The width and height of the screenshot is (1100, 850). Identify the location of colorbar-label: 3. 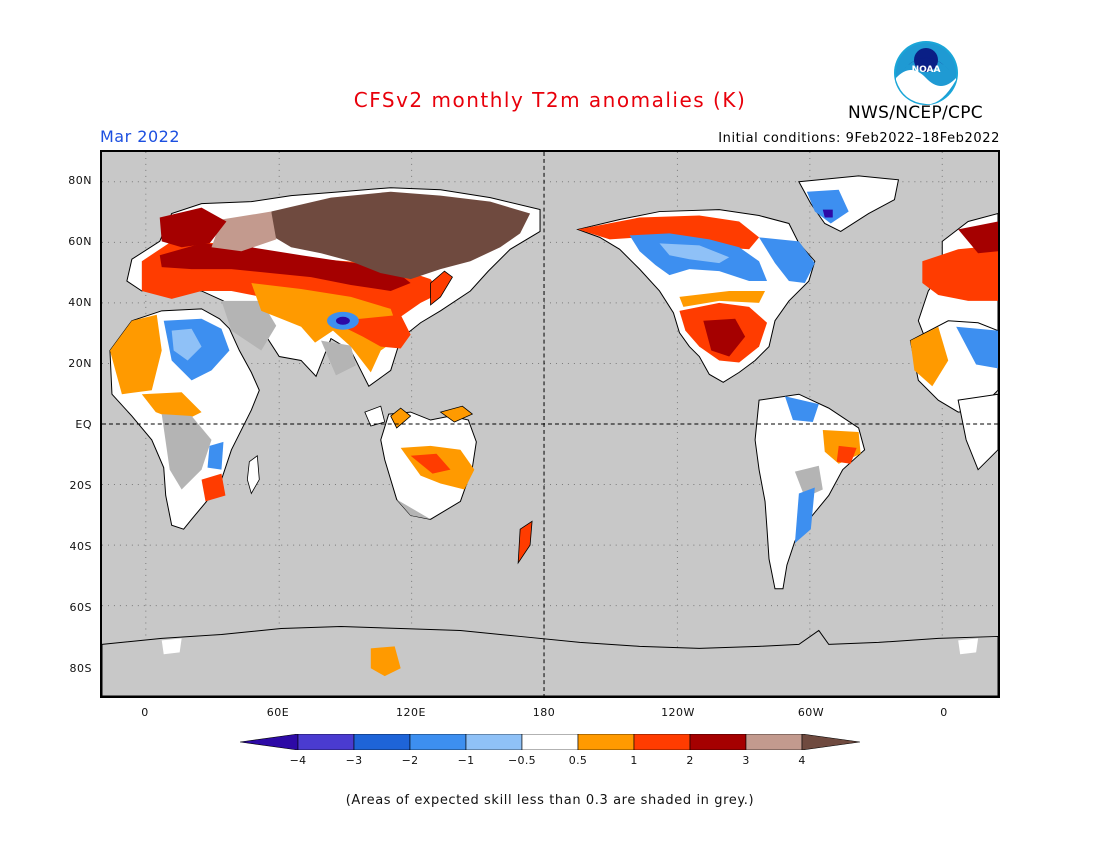
(746, 760).